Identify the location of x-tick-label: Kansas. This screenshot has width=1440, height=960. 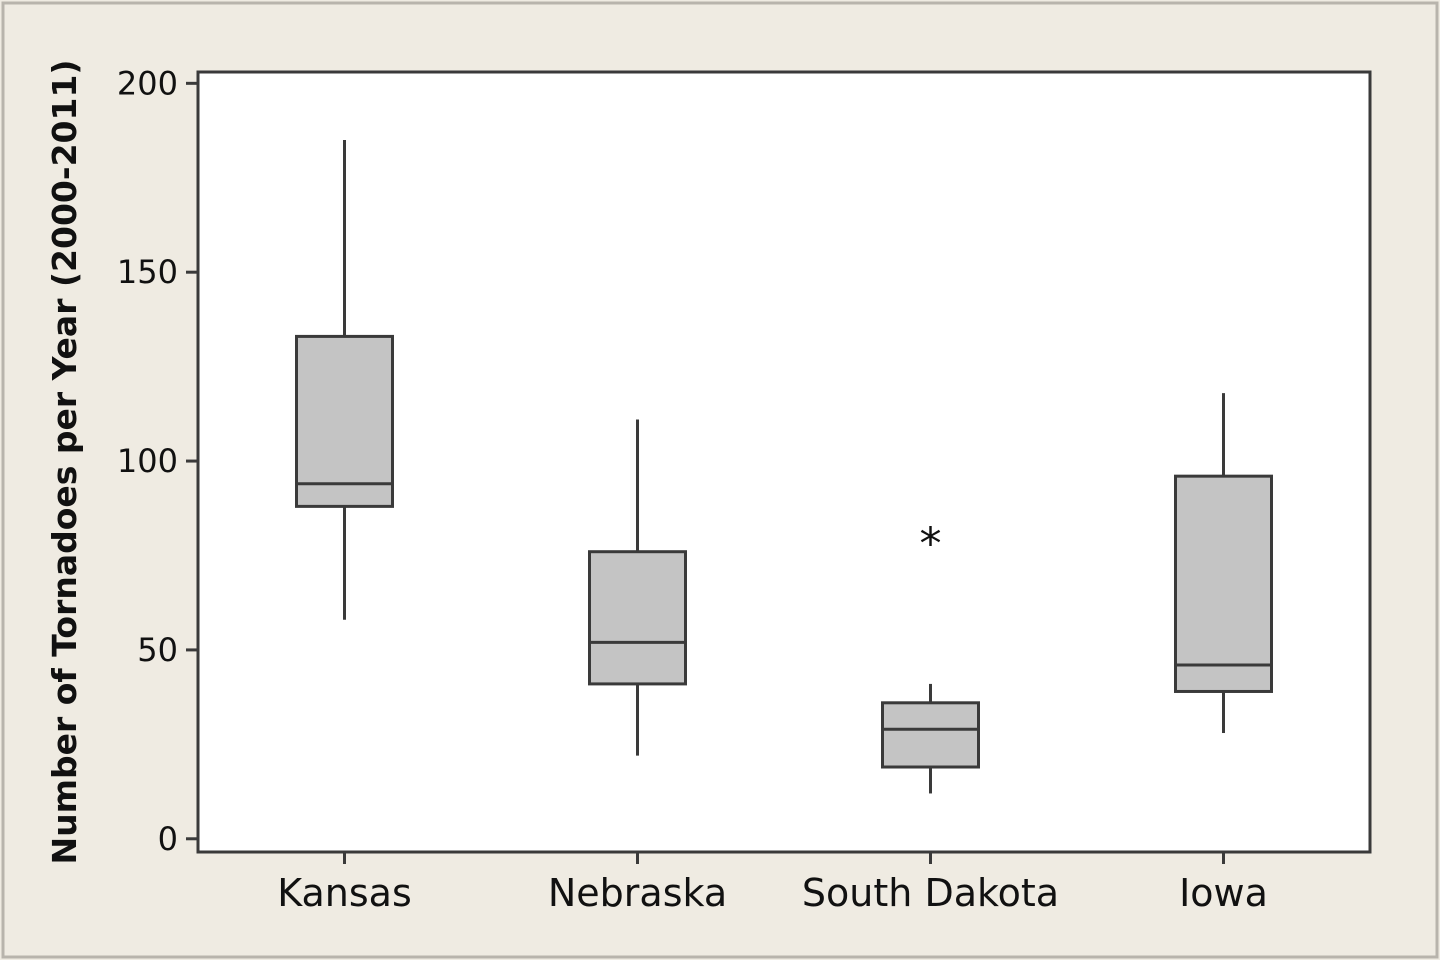
(344, 893).